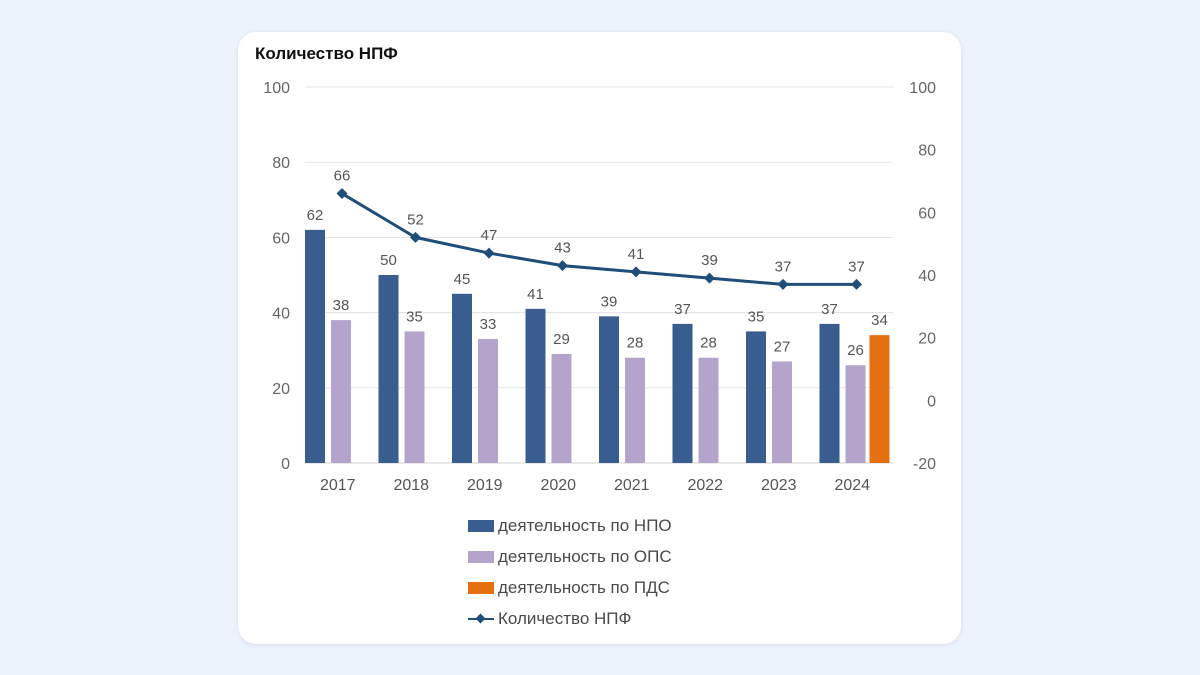 The image size is (1200, 675). I want to click on y-left-tick-label: 80, so click(281, 163).